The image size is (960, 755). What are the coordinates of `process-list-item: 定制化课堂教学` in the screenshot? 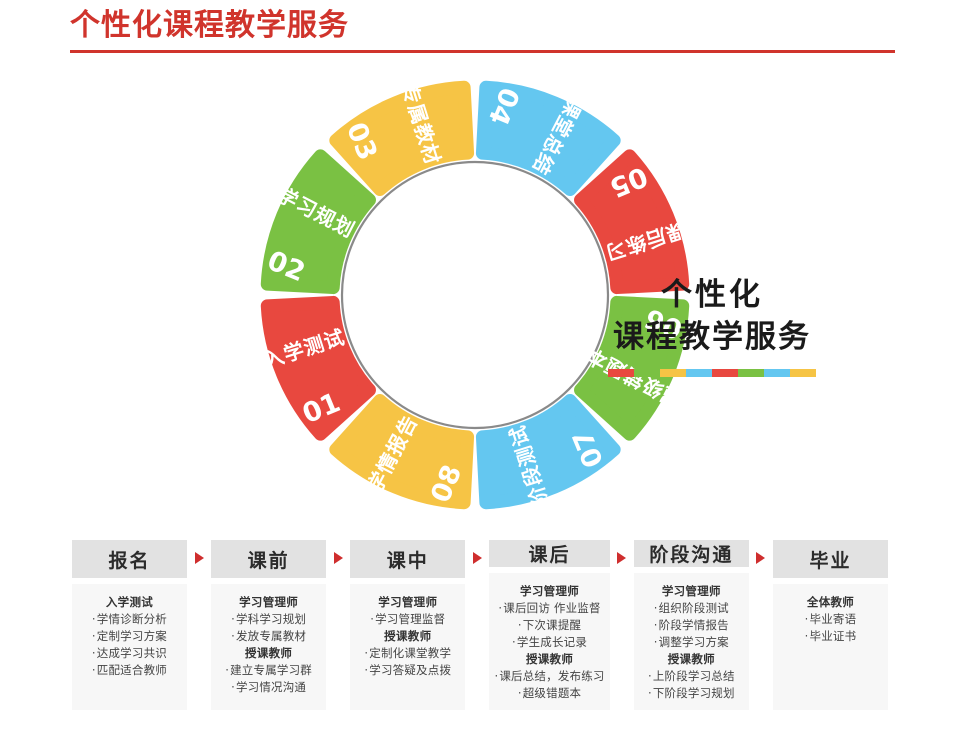 It's located at (407, 653).